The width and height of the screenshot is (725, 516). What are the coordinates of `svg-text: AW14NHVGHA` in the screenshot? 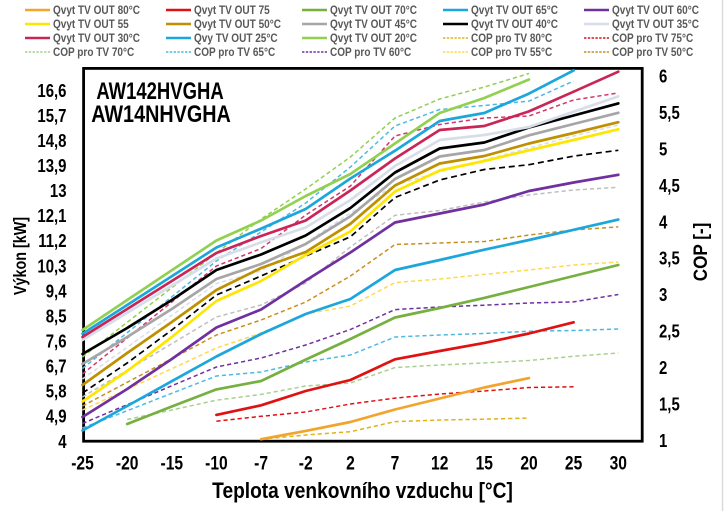 It's located at (161, 113).